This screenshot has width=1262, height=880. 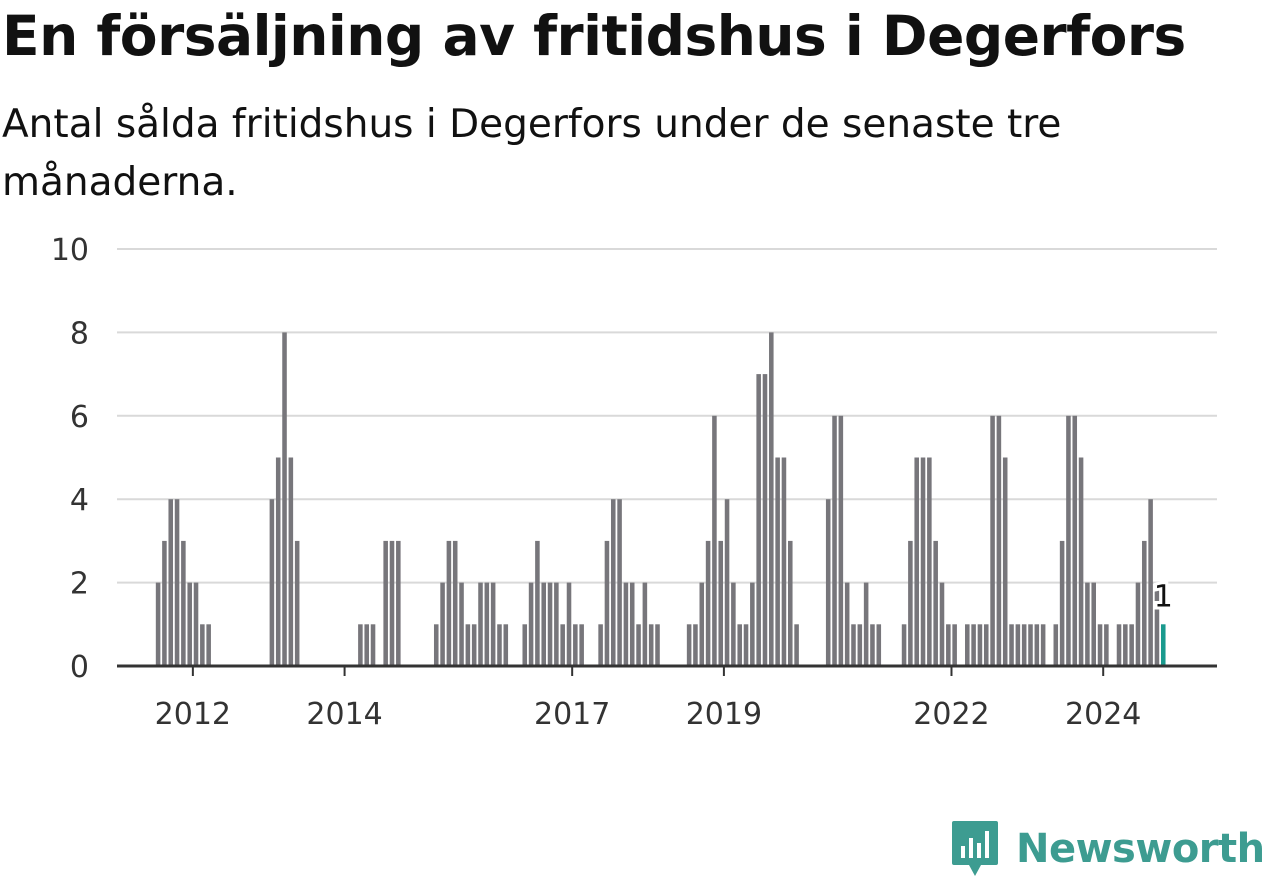 What do you see at coordinates (79, 667) in the screenshot?
I see `y-tick-label: 0` at bounding box center [79, 667].